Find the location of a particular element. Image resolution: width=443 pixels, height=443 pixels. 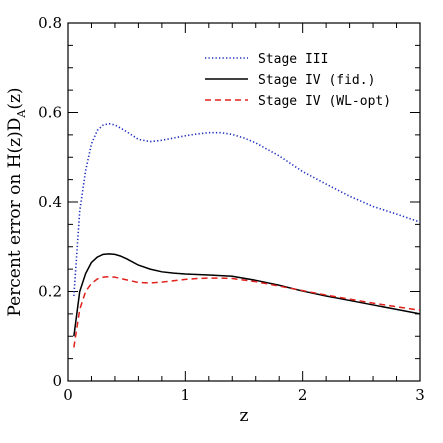

x-tick-label: 3 is located at coordinates (420, 395).